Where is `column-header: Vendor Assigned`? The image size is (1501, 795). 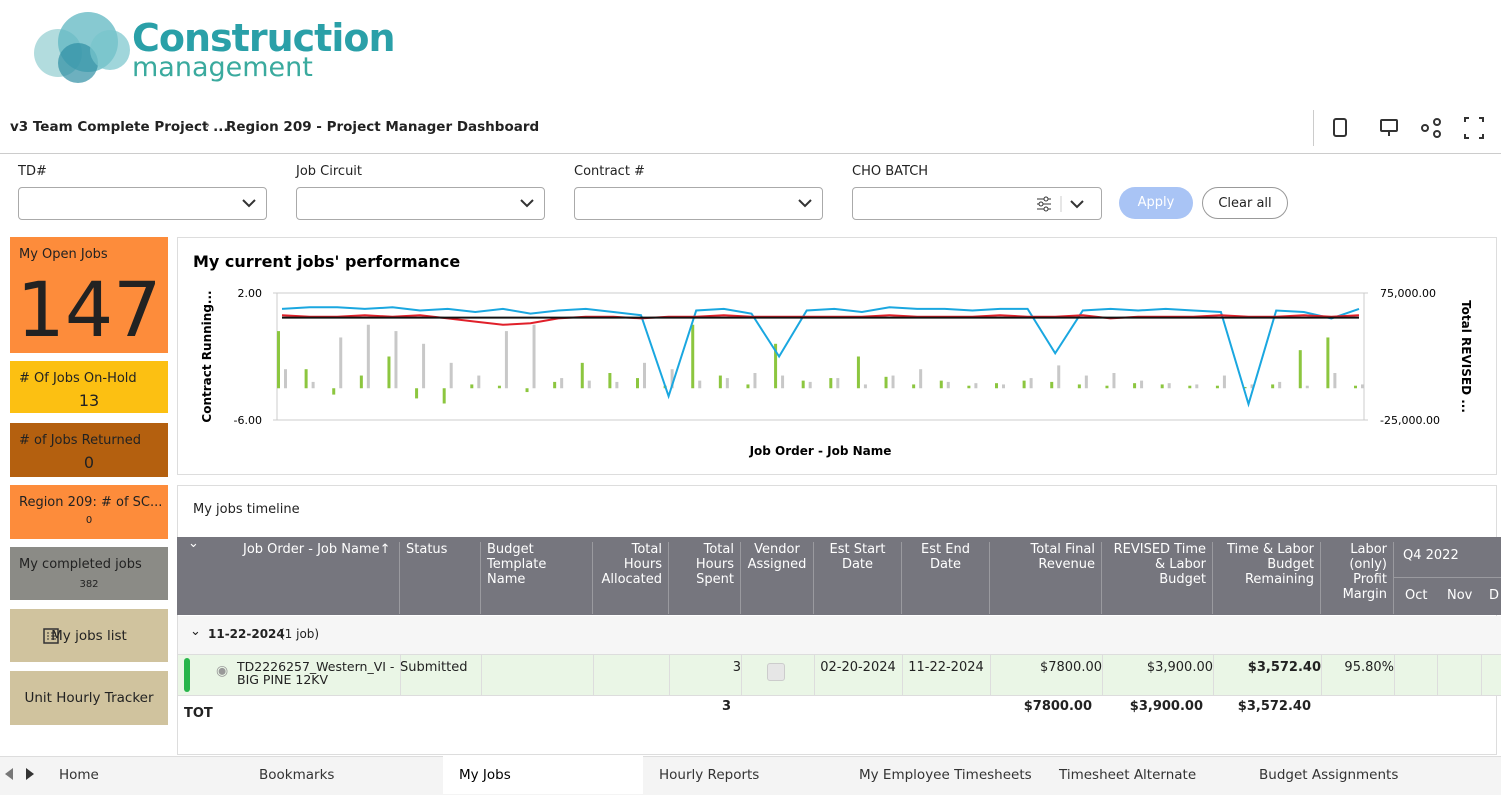 column-header: Vendor Assigned is located at coordinates (777, 578).